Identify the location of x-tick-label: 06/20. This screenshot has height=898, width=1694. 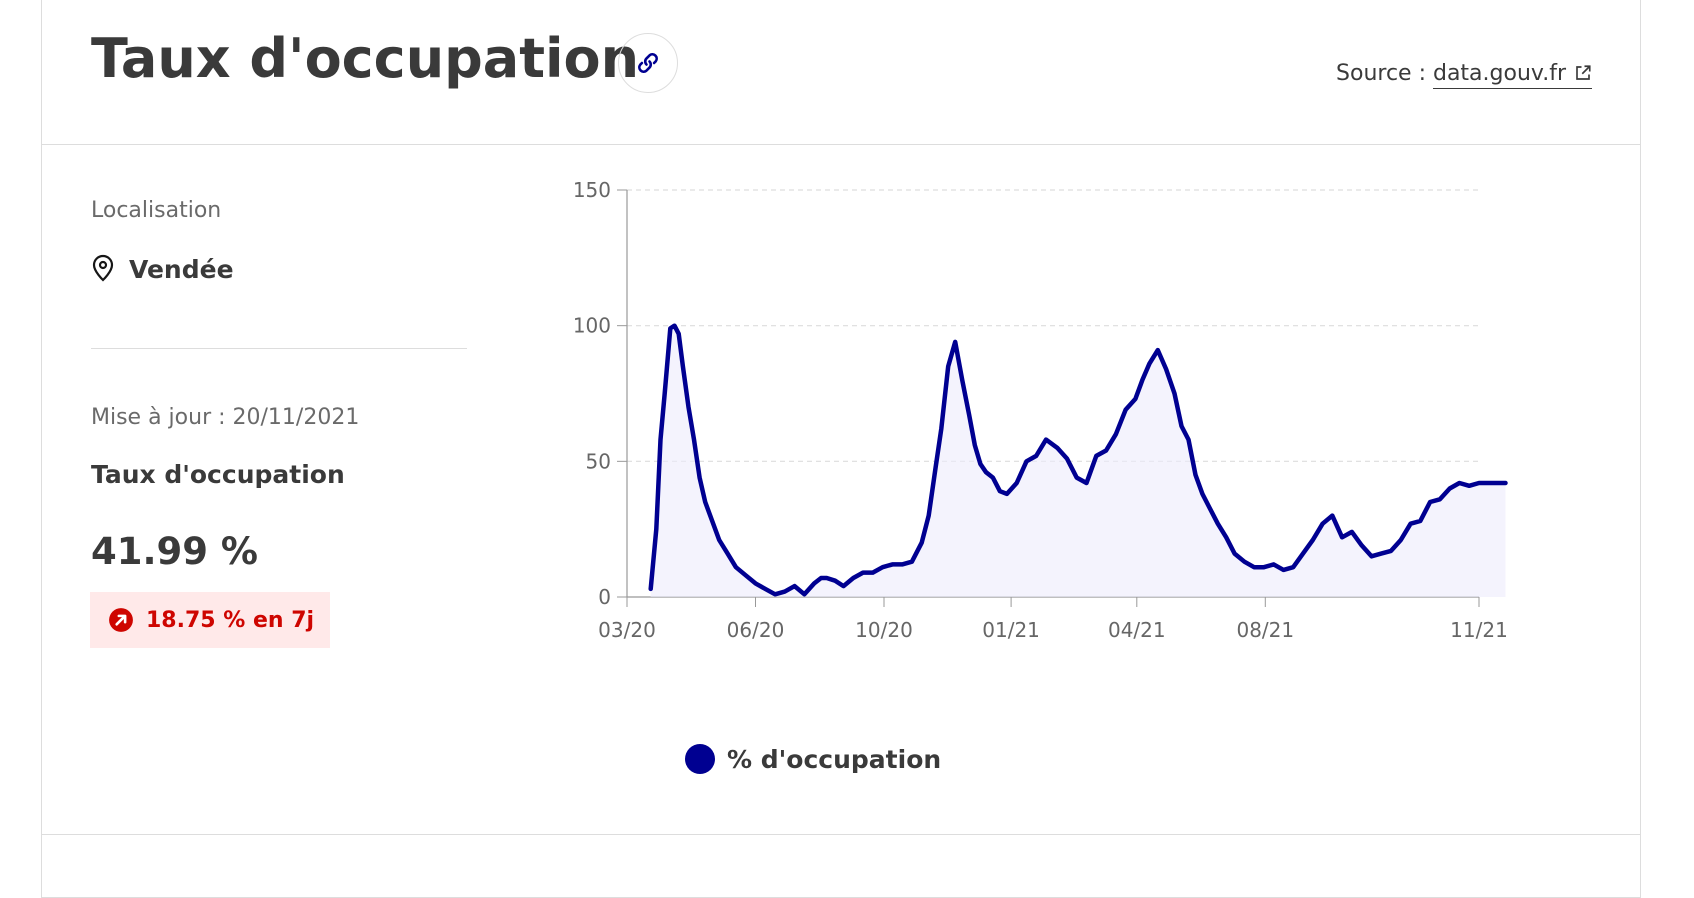
(756, 630).